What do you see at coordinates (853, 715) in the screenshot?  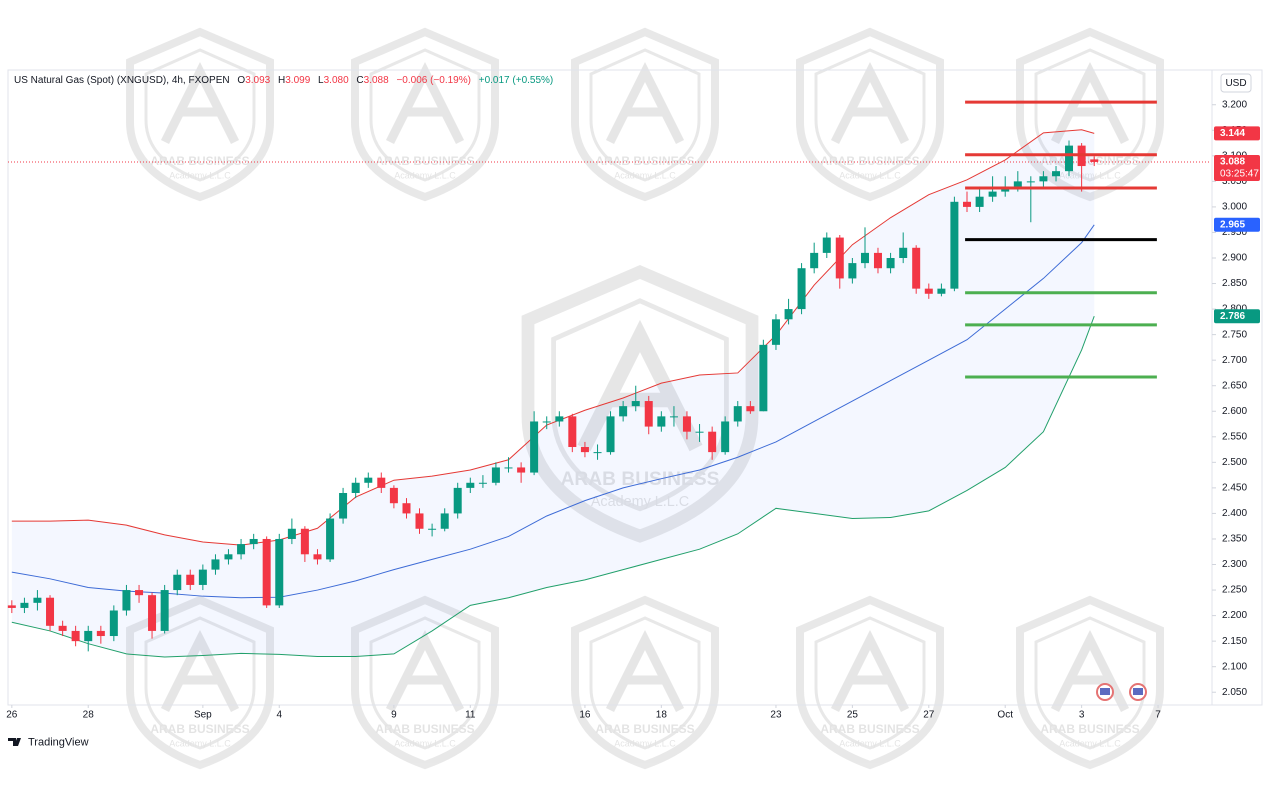 I see `x-tick-label: 25` at bounding box center [853, 715].